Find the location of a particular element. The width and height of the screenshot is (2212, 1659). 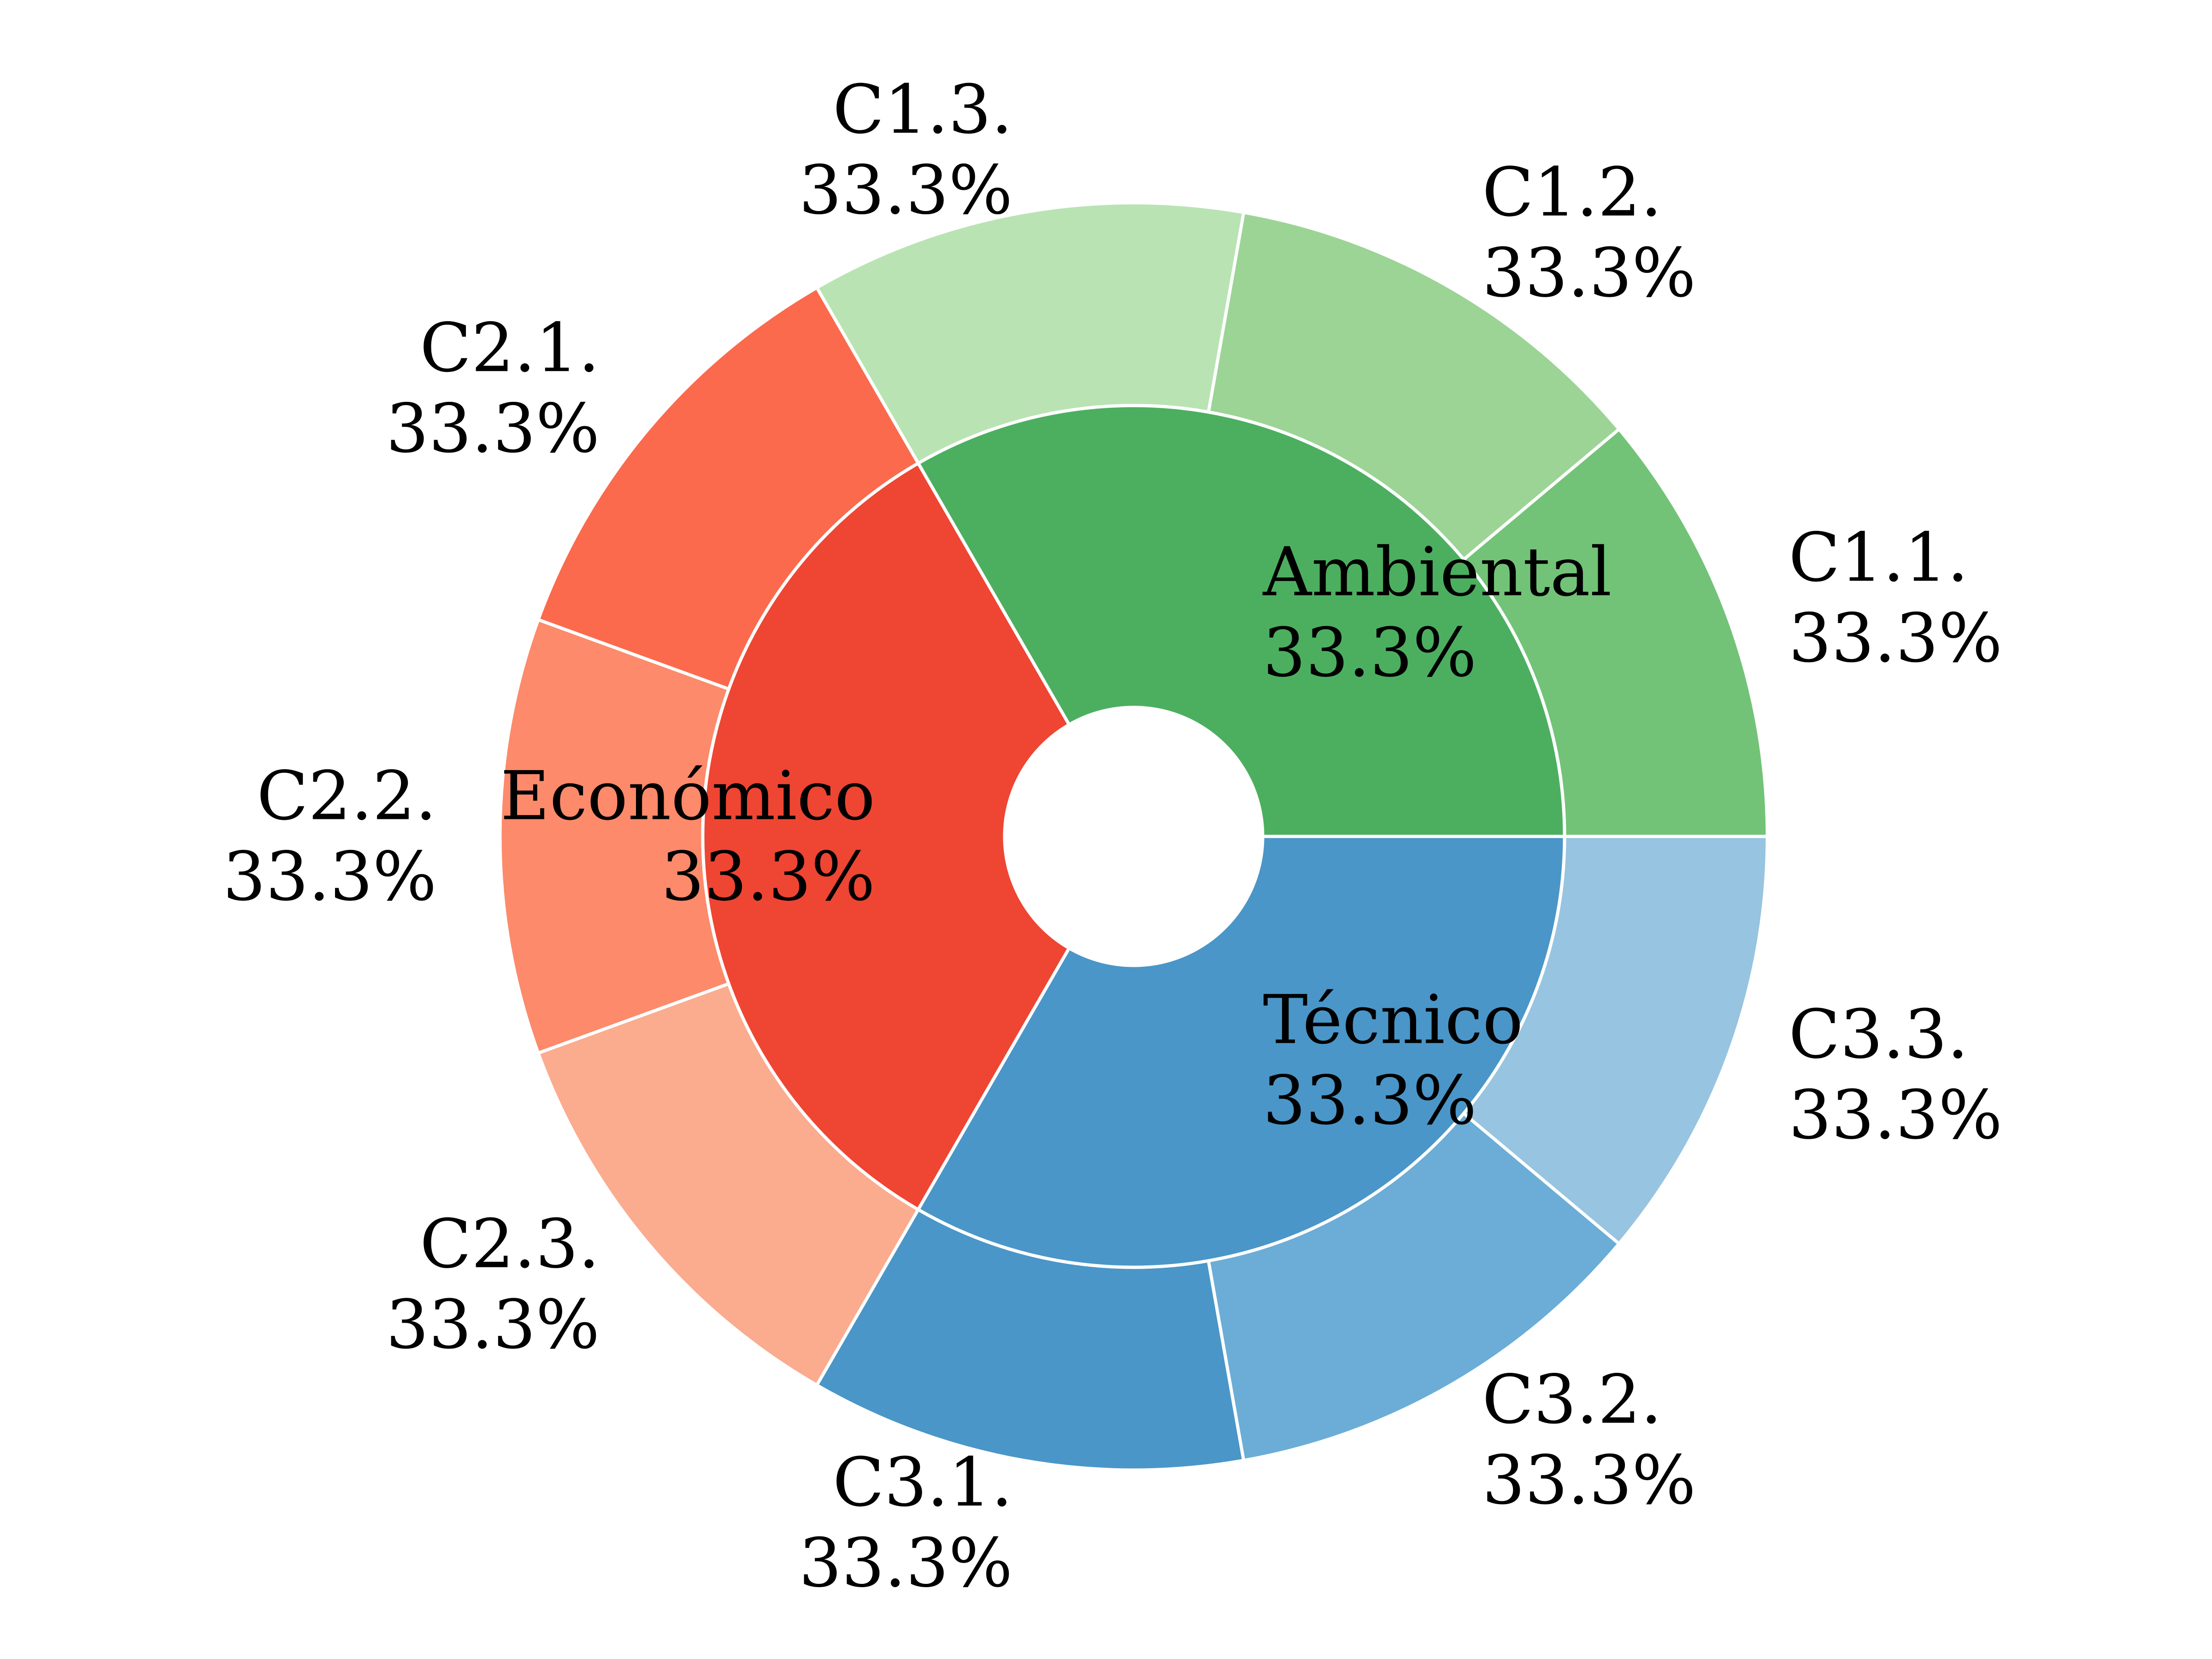

outer-label-c1-1: C1.1. 33.3% is located at coordinates (1895, 597).